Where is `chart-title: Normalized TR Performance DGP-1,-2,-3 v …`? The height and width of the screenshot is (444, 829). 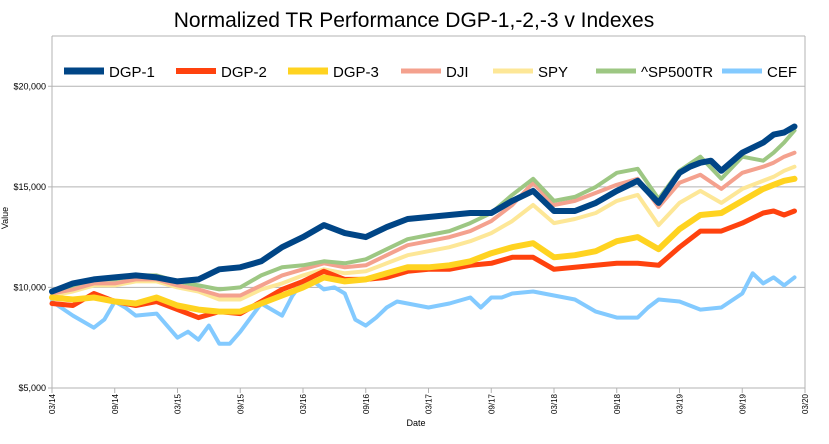 chart-title: Normalized TR Performance DGP-1,-2,-3 v … is located at coordinates (414, 20).